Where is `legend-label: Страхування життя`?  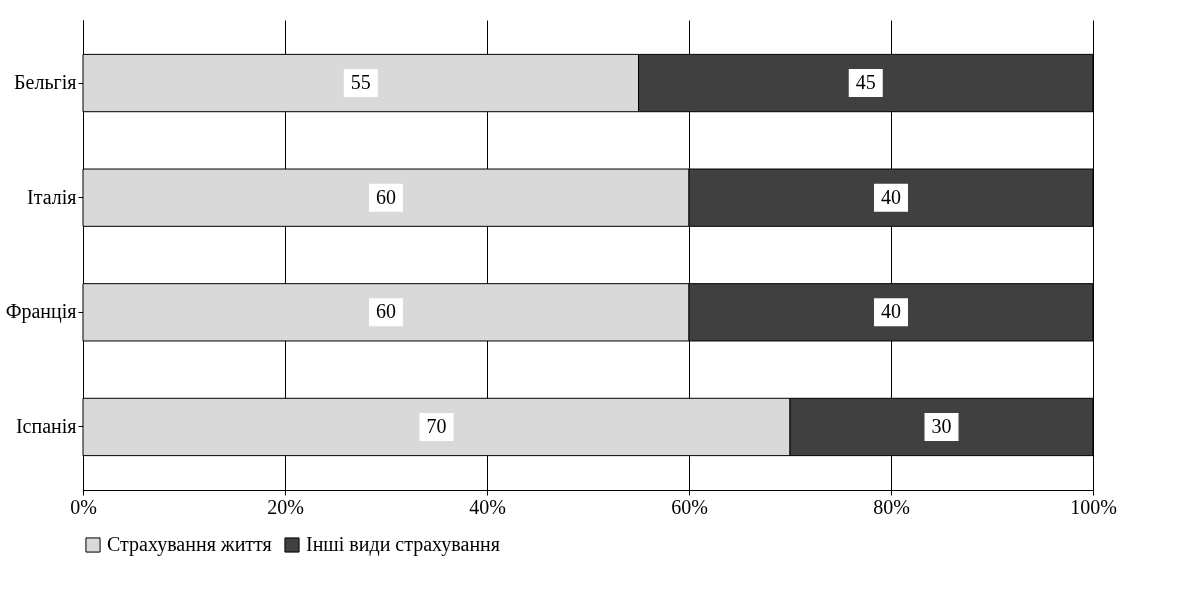
legend-label: Страхування життя is located at coordinates (189, 544).